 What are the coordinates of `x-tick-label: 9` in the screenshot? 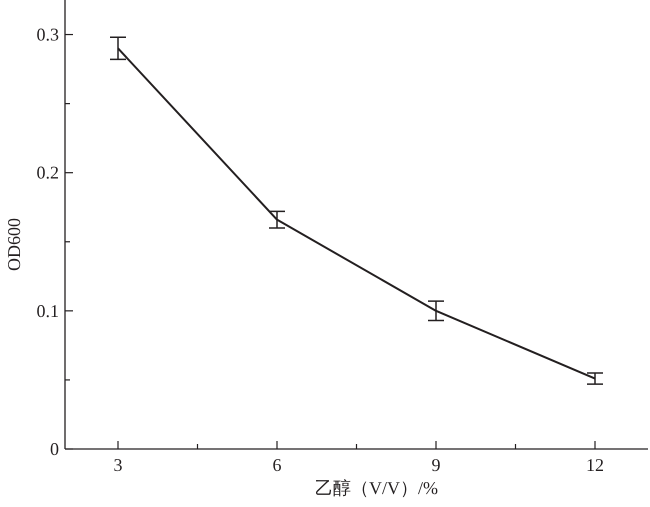 It's located at (436, 465).